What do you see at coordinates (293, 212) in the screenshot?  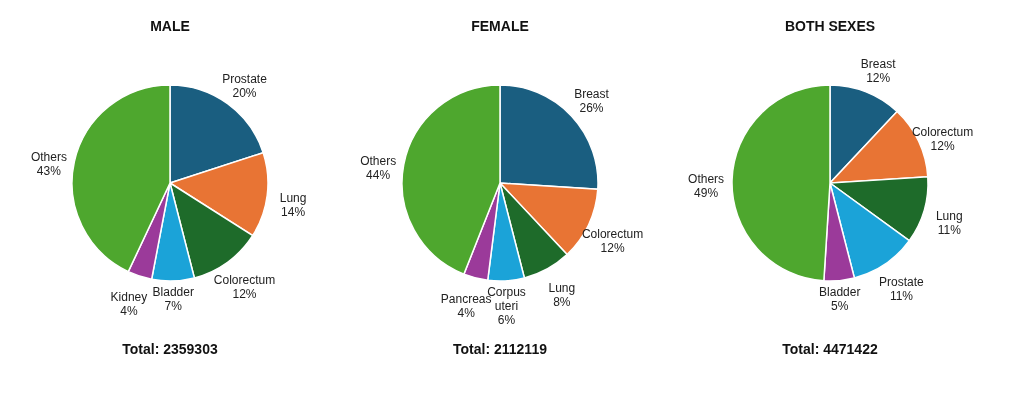 I see `data-label: 14%` at bounding box center [293, 212].